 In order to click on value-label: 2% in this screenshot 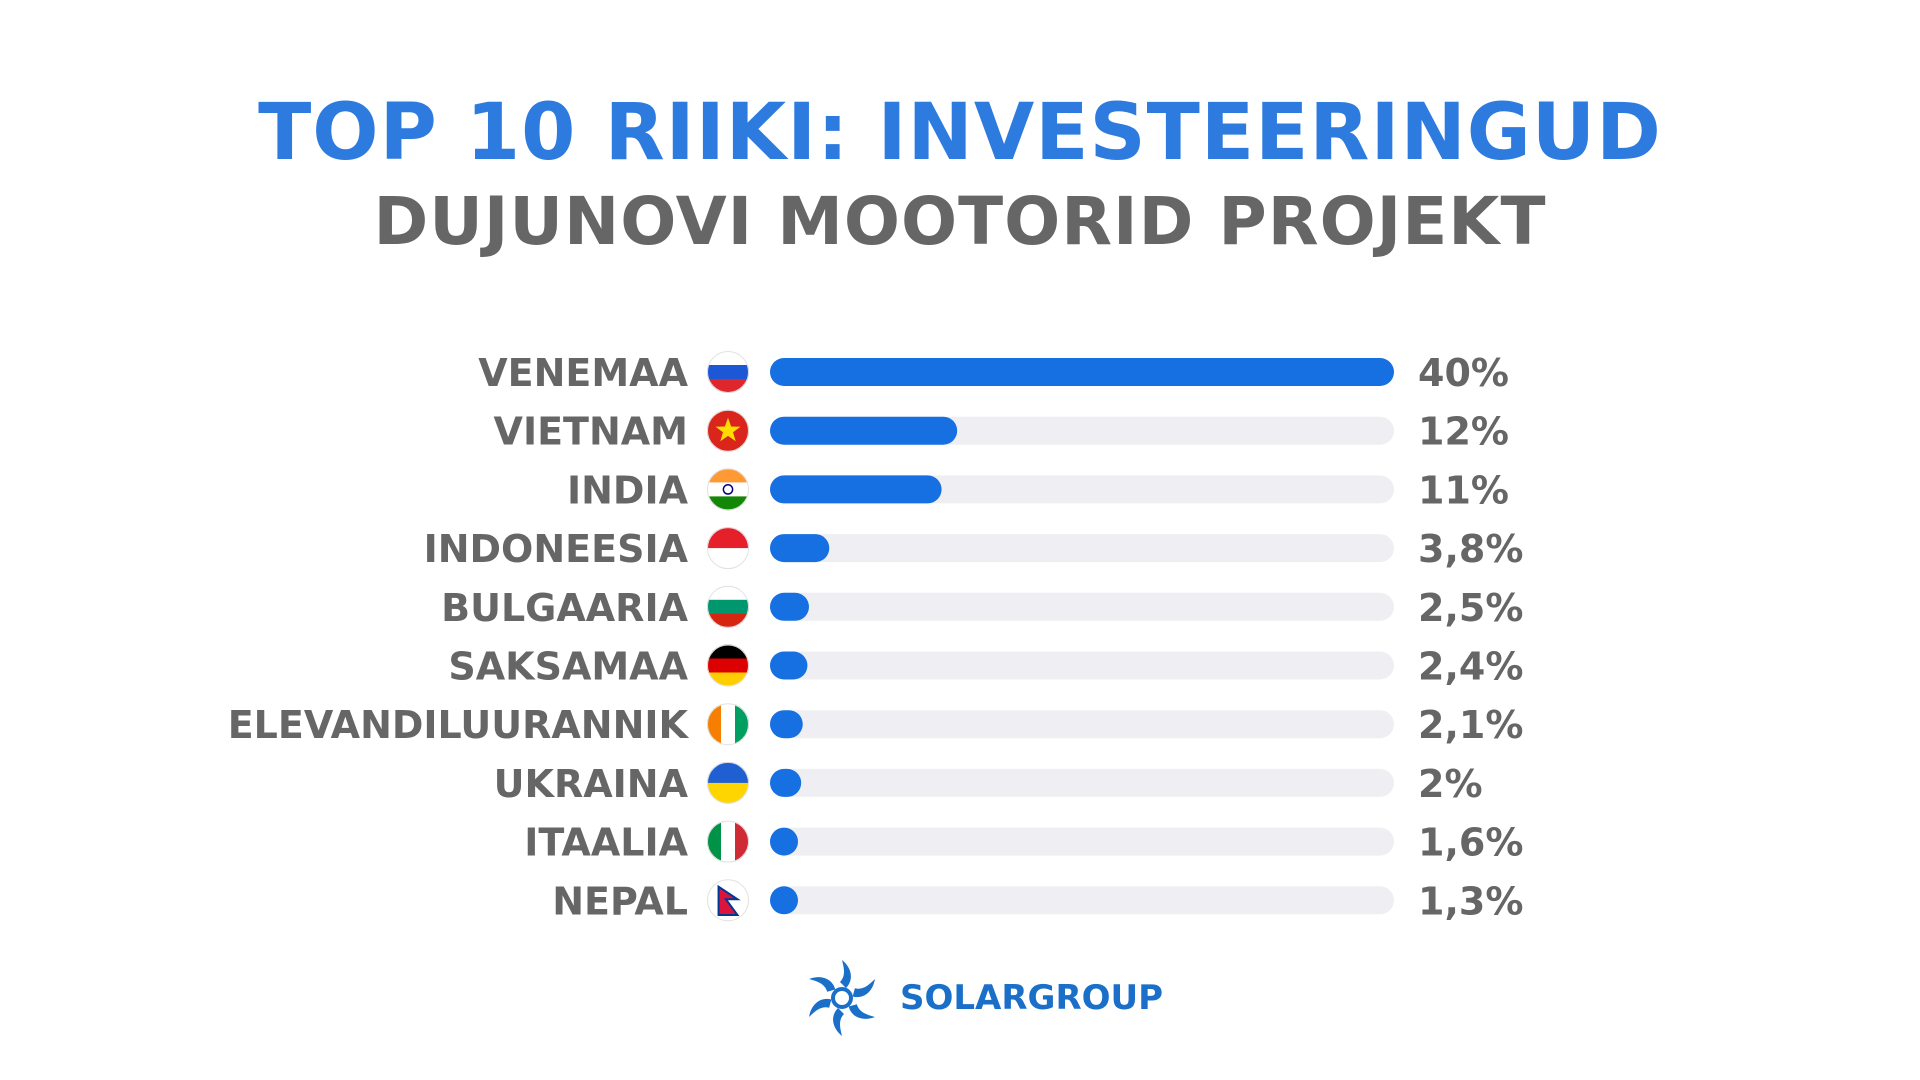, I will do `click(1450, 784)`.